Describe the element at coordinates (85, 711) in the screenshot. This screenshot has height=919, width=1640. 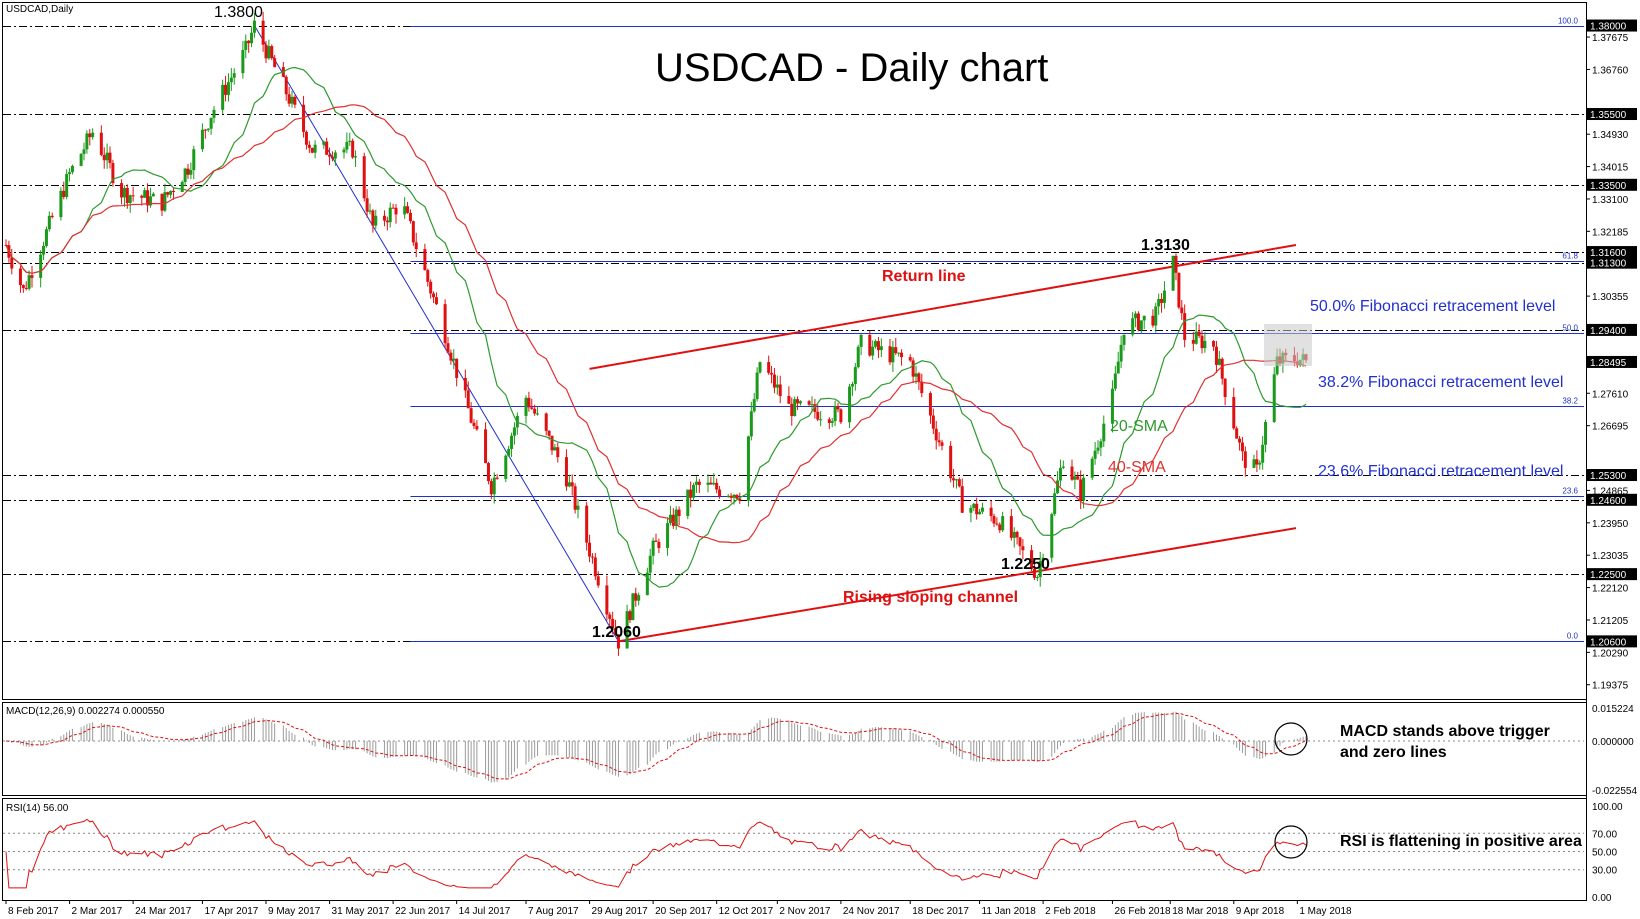
I see `macd-label: MACD(12,26,9) 0.002274 0.000550` at that location.